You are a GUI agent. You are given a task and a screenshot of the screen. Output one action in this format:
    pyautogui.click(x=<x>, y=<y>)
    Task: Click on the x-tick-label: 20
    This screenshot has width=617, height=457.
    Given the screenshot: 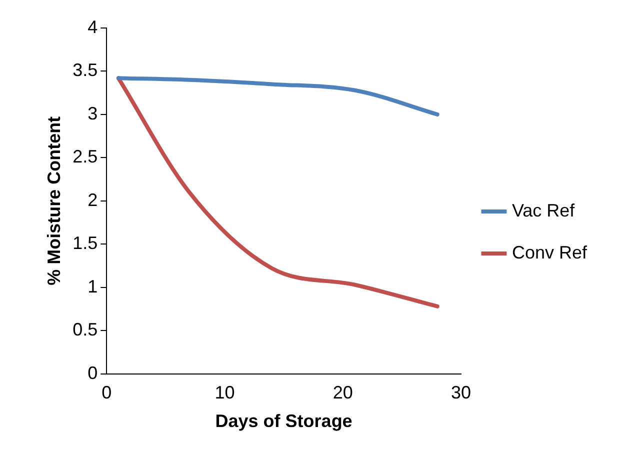 What is the action you would take?
    pyautogui.click(x=342, y=392)
    